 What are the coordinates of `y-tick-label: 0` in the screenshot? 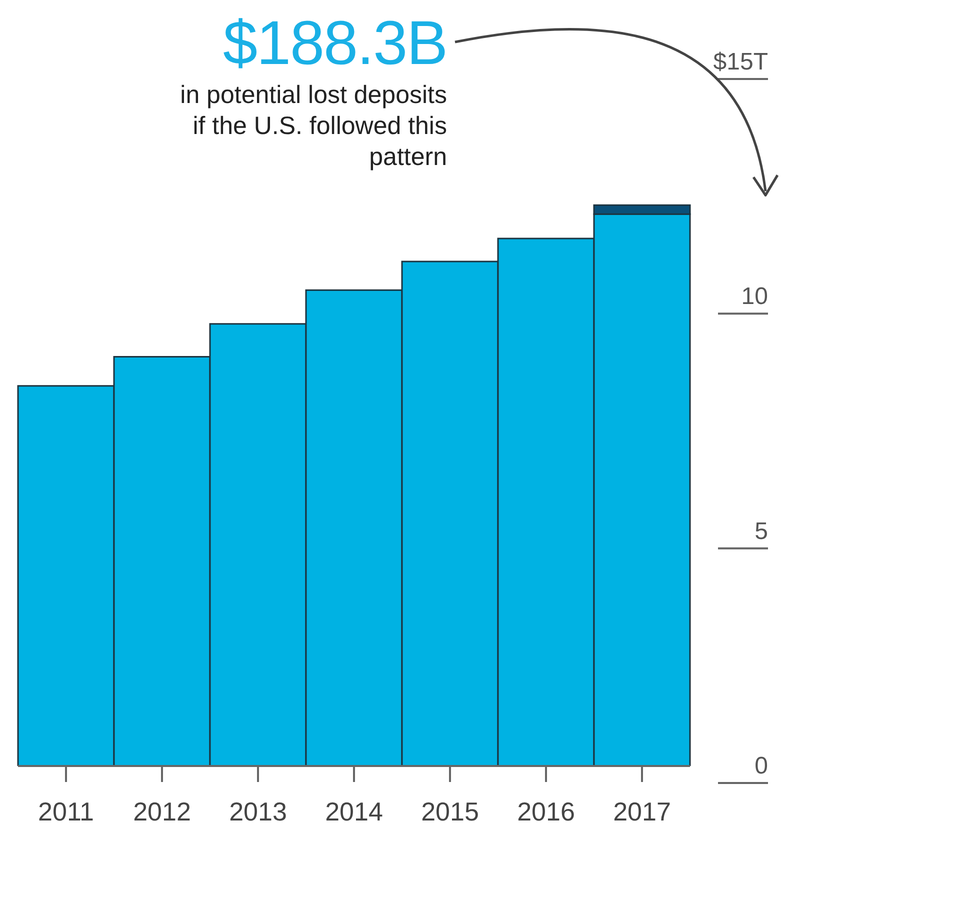 It's located at (761, 766).